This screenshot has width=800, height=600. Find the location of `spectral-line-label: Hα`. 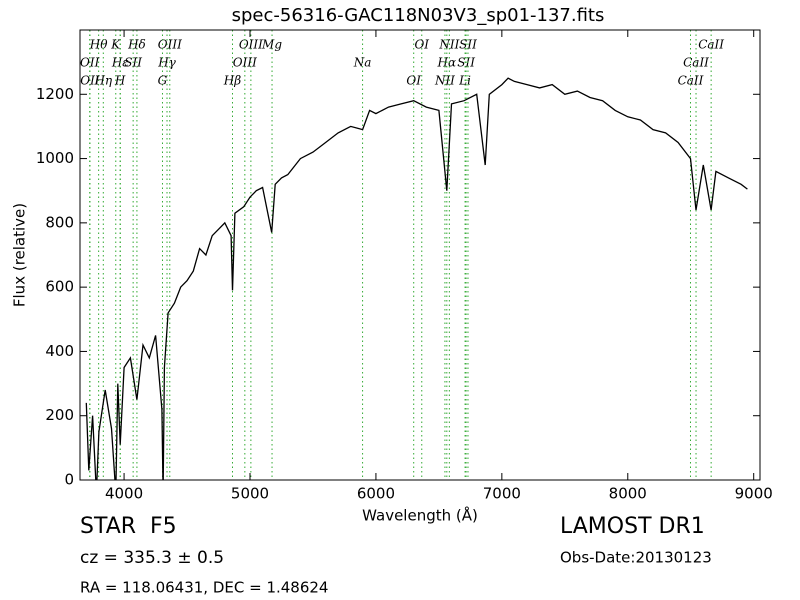

spectral-line-label: Hα is located at coordinates (447, 63).